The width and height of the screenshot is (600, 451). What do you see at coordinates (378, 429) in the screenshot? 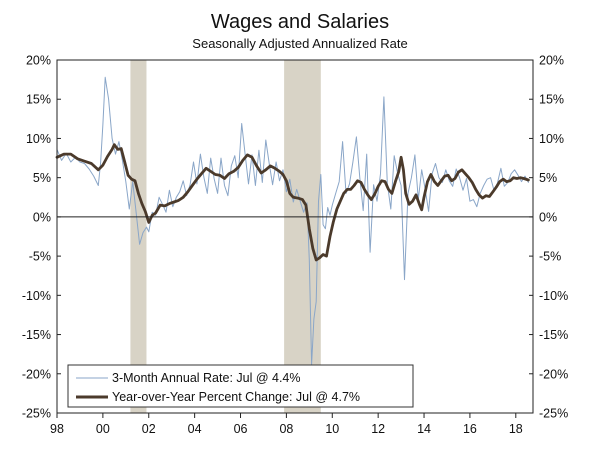
I see `x-tick-label: 12` at bounding box center [378, 429].